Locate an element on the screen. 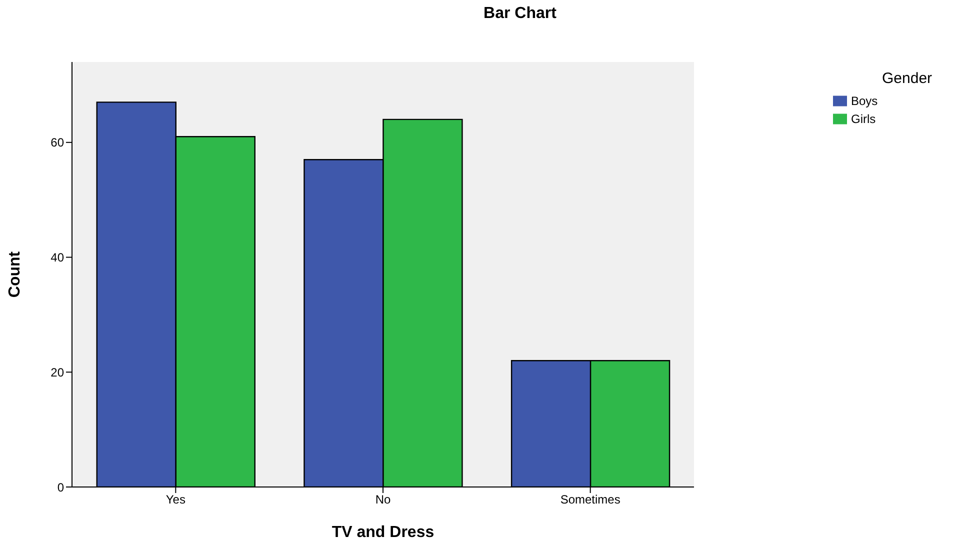 Image resolution: width=963 pixels, height=539 pixels. legend-label: Boys is located at coordinates (864, 101).